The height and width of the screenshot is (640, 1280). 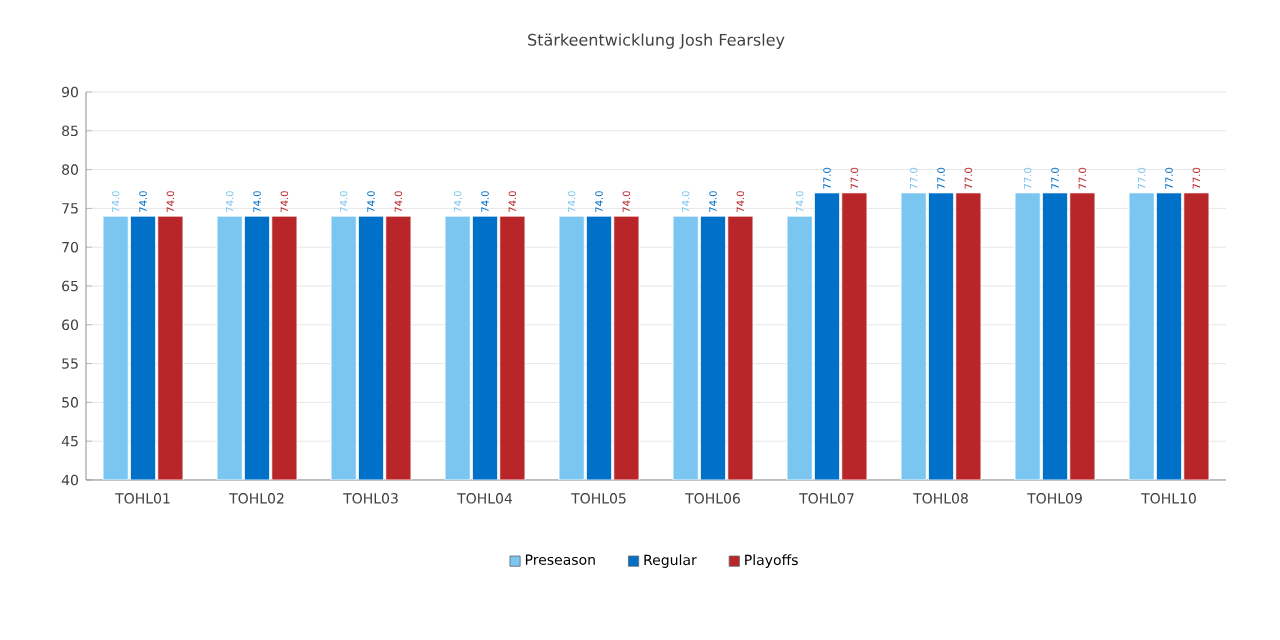 What do you see at coordinates (656, 41) in the screenshot?
I see `chart-title: Stärkeentwicklung Josh Fearsley` at bounding box center [656, 41].